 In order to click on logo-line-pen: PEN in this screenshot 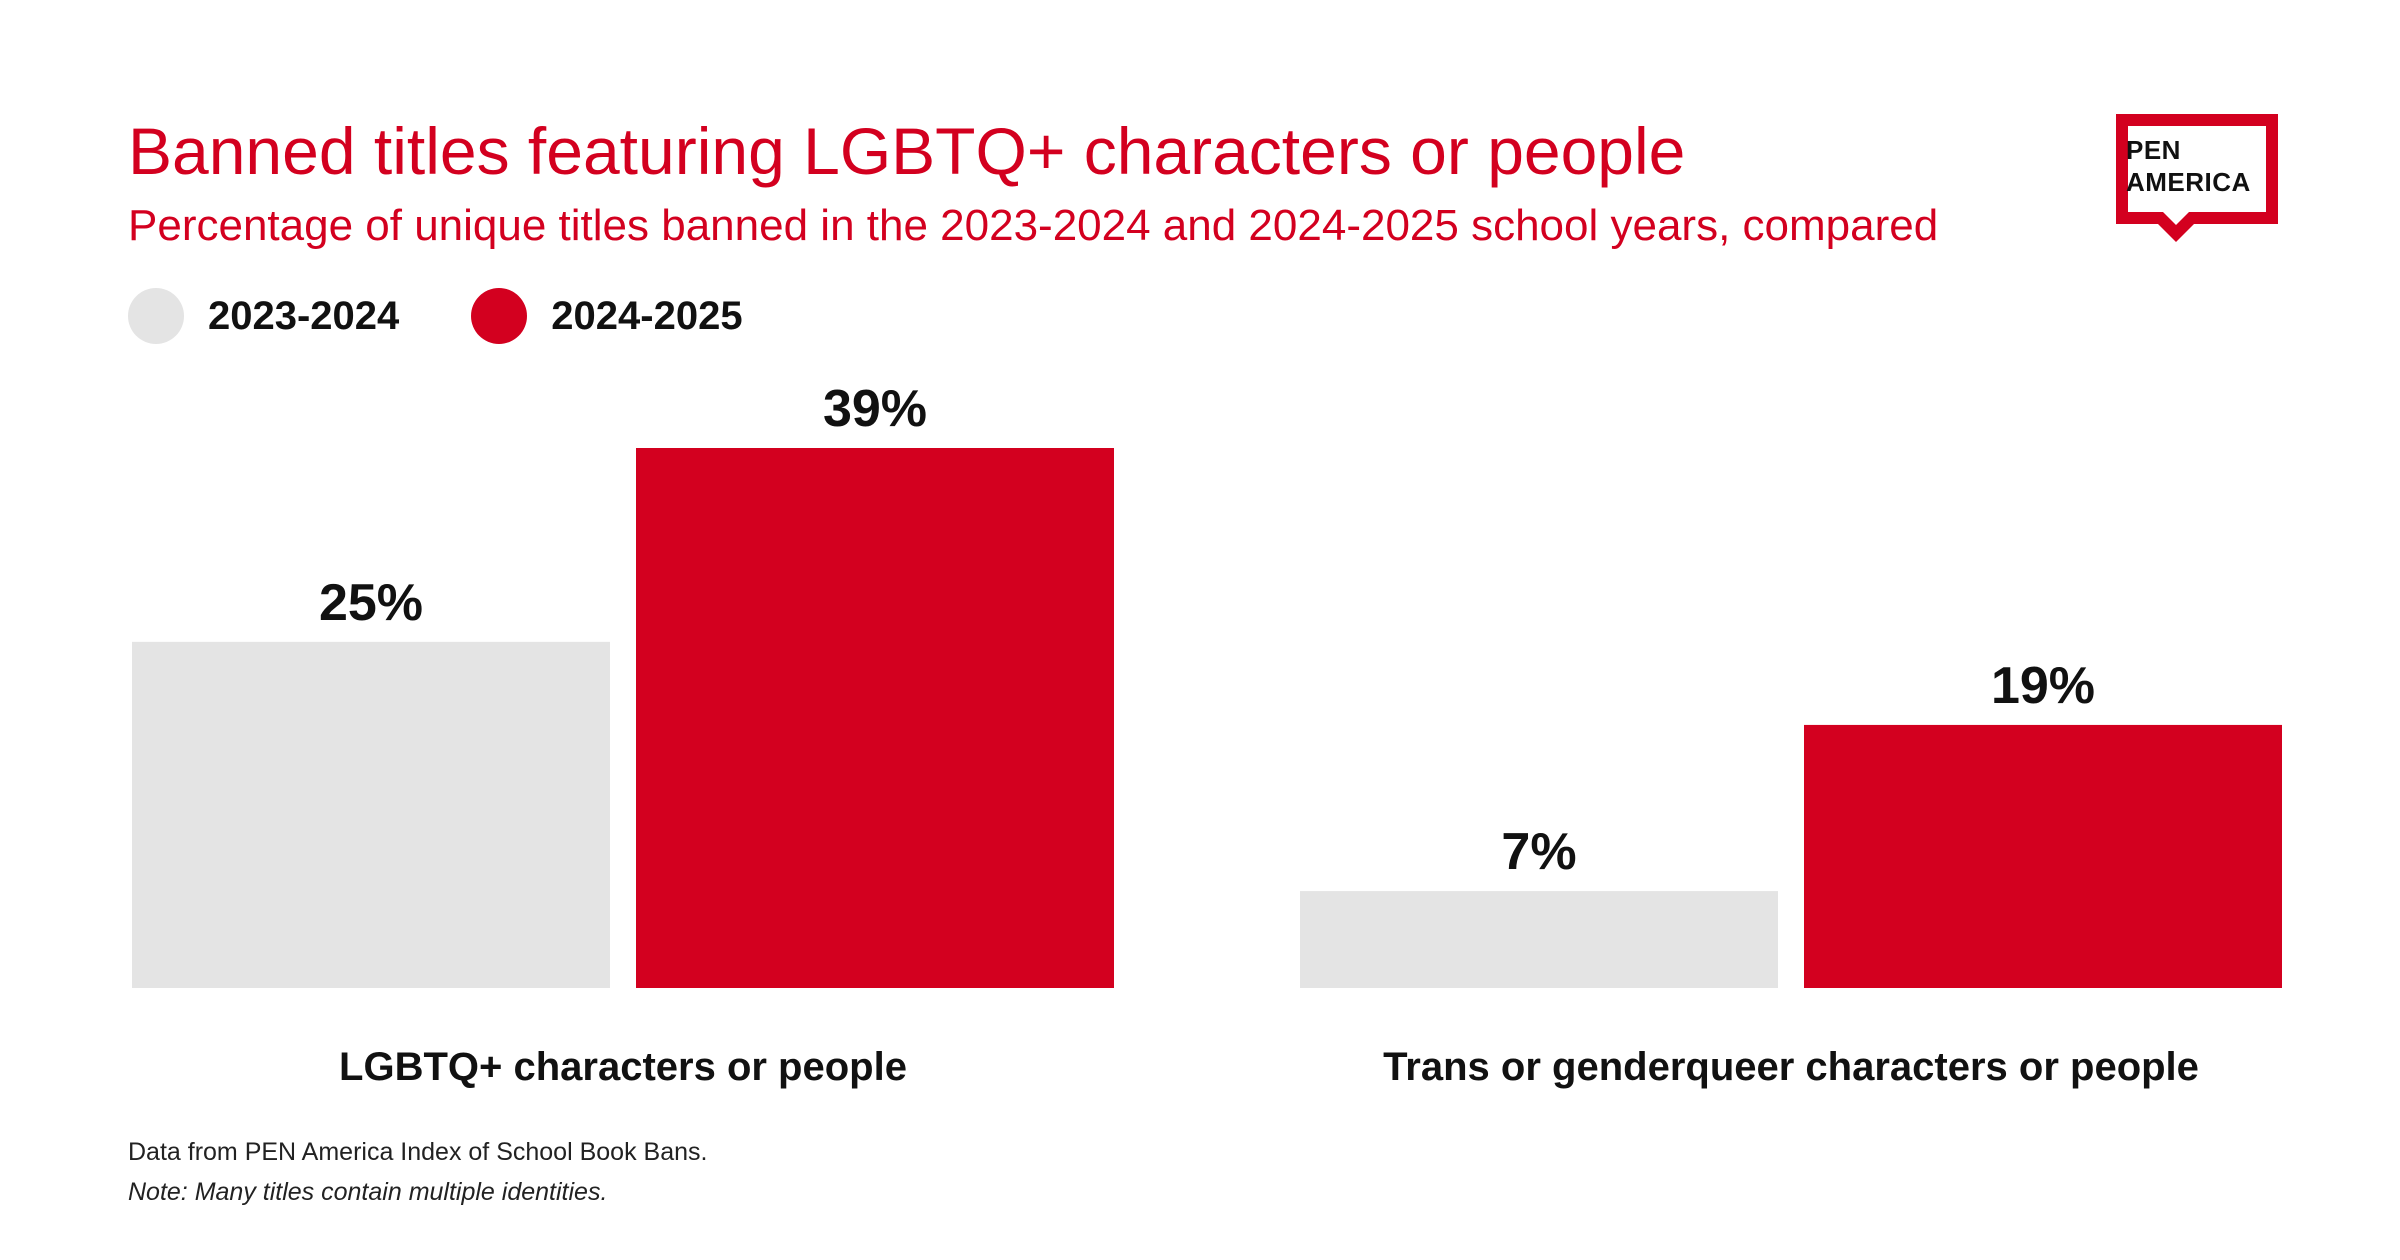, I will do `click(2153, 150)`.